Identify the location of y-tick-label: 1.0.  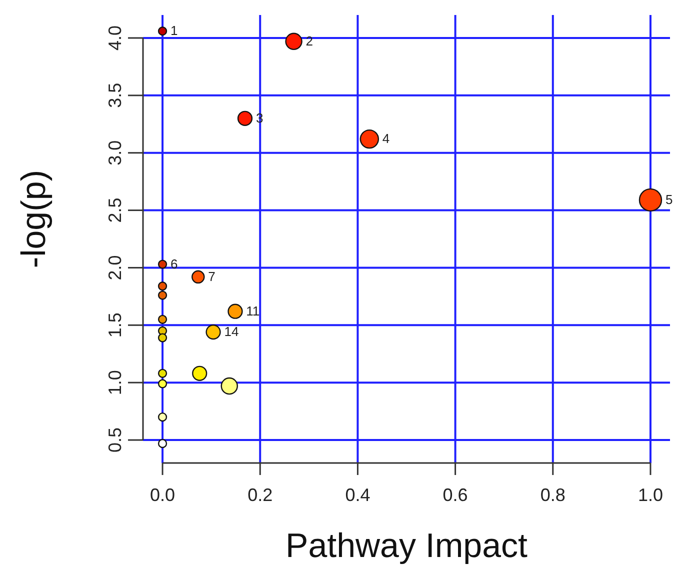
(115, 383).